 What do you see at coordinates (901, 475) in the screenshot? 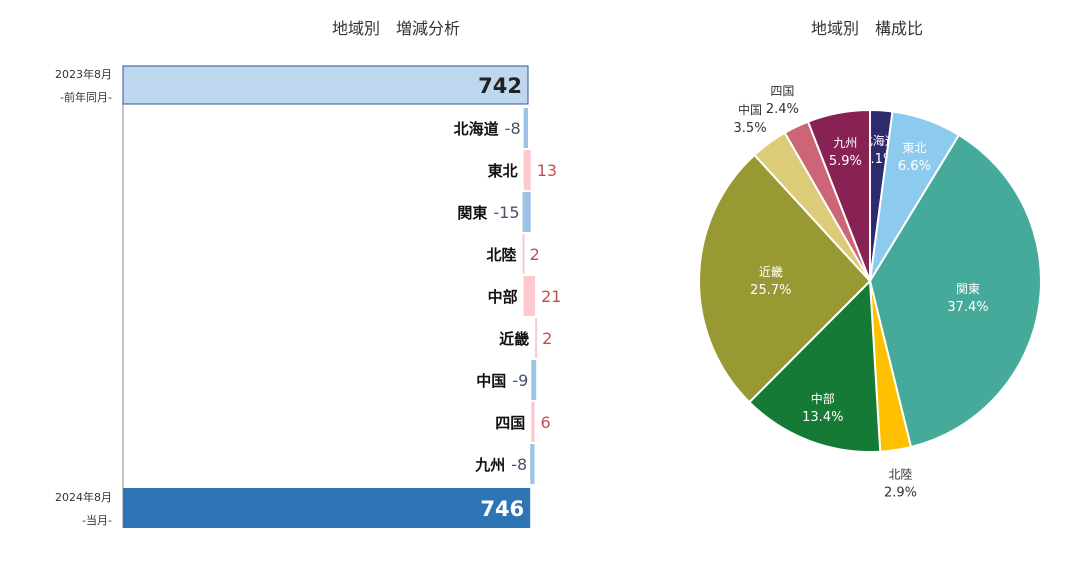
I see `pie-label-4: 北陸` at bounding box center [901, 475].